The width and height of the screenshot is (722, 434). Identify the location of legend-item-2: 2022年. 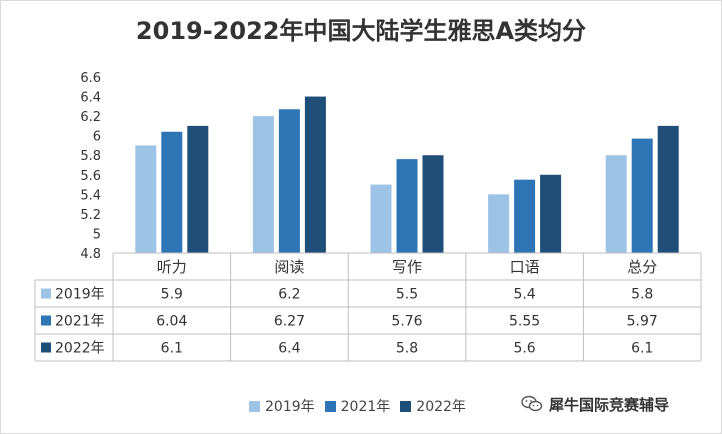
(433, 406).